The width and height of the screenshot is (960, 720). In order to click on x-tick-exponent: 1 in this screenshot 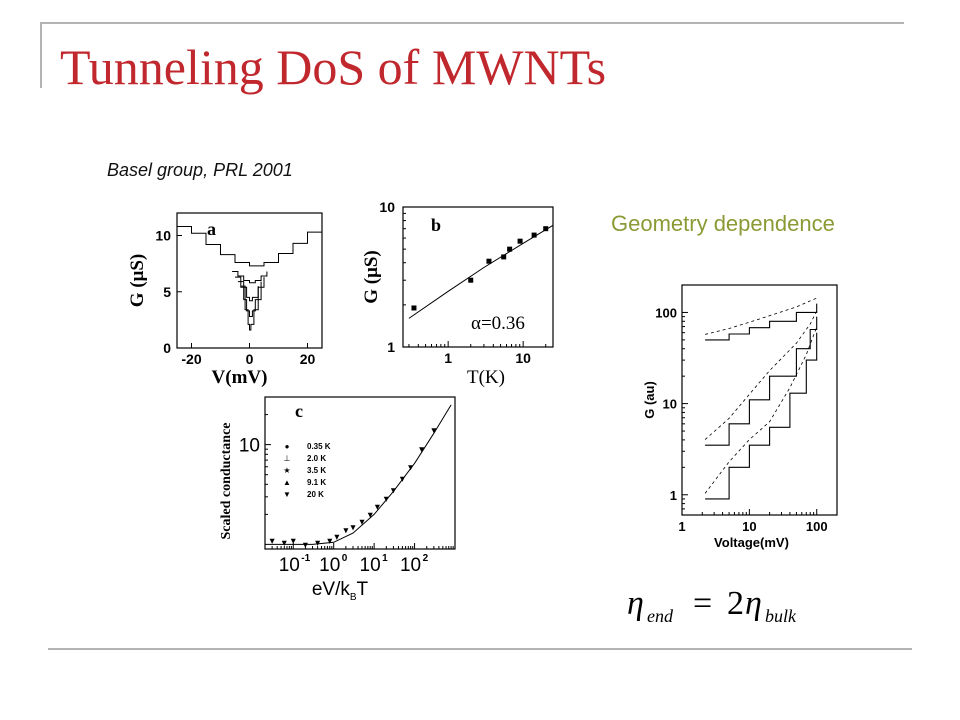, I will do `click(385, 558)`.